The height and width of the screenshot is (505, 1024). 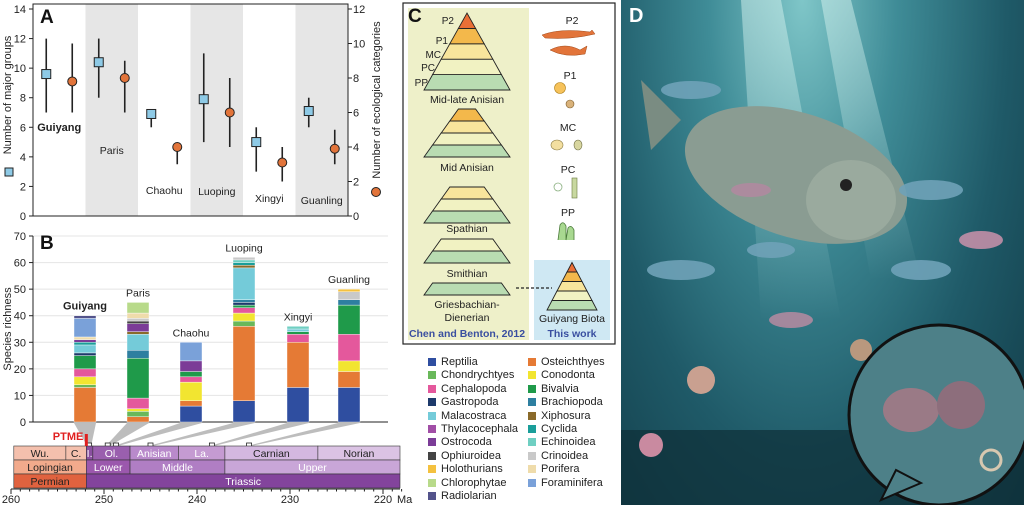 I want to click on shrimp-icon, so click(x=570, y=104).